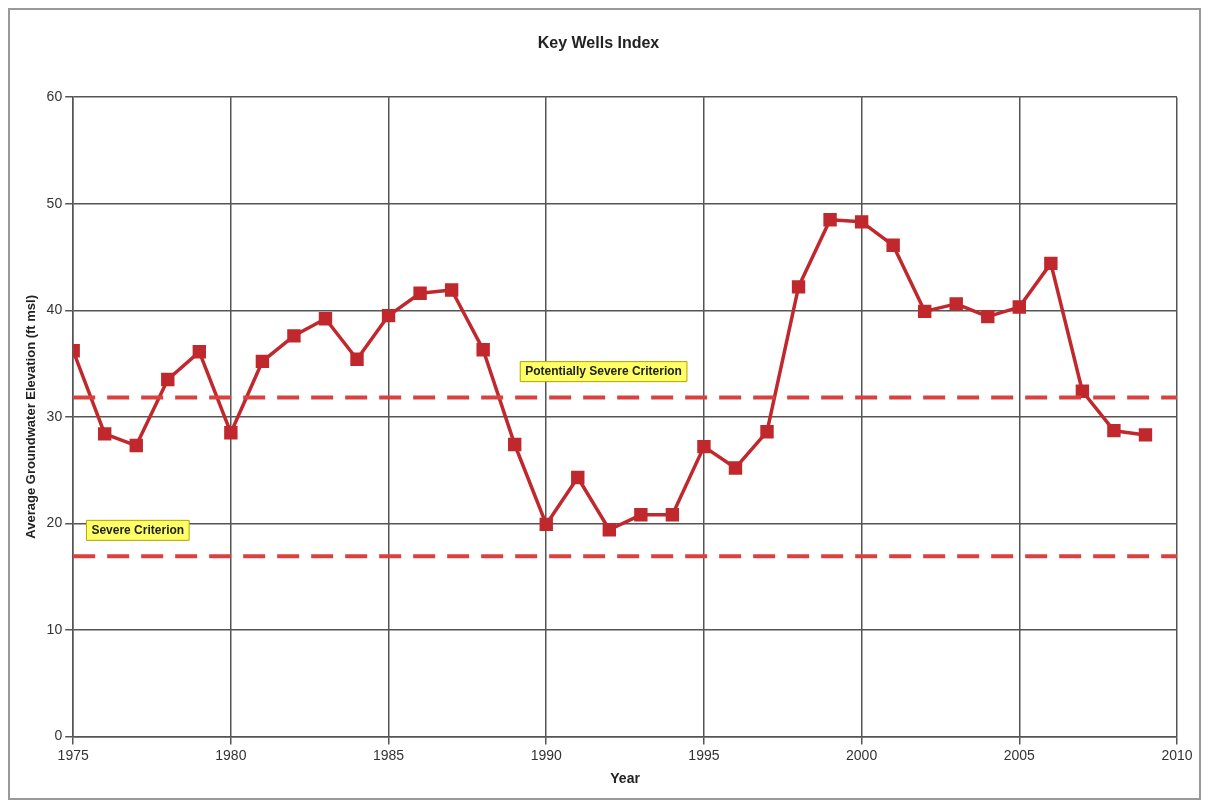  I want to click on ref-line-label: Severe Criterion, so click(138, 529).